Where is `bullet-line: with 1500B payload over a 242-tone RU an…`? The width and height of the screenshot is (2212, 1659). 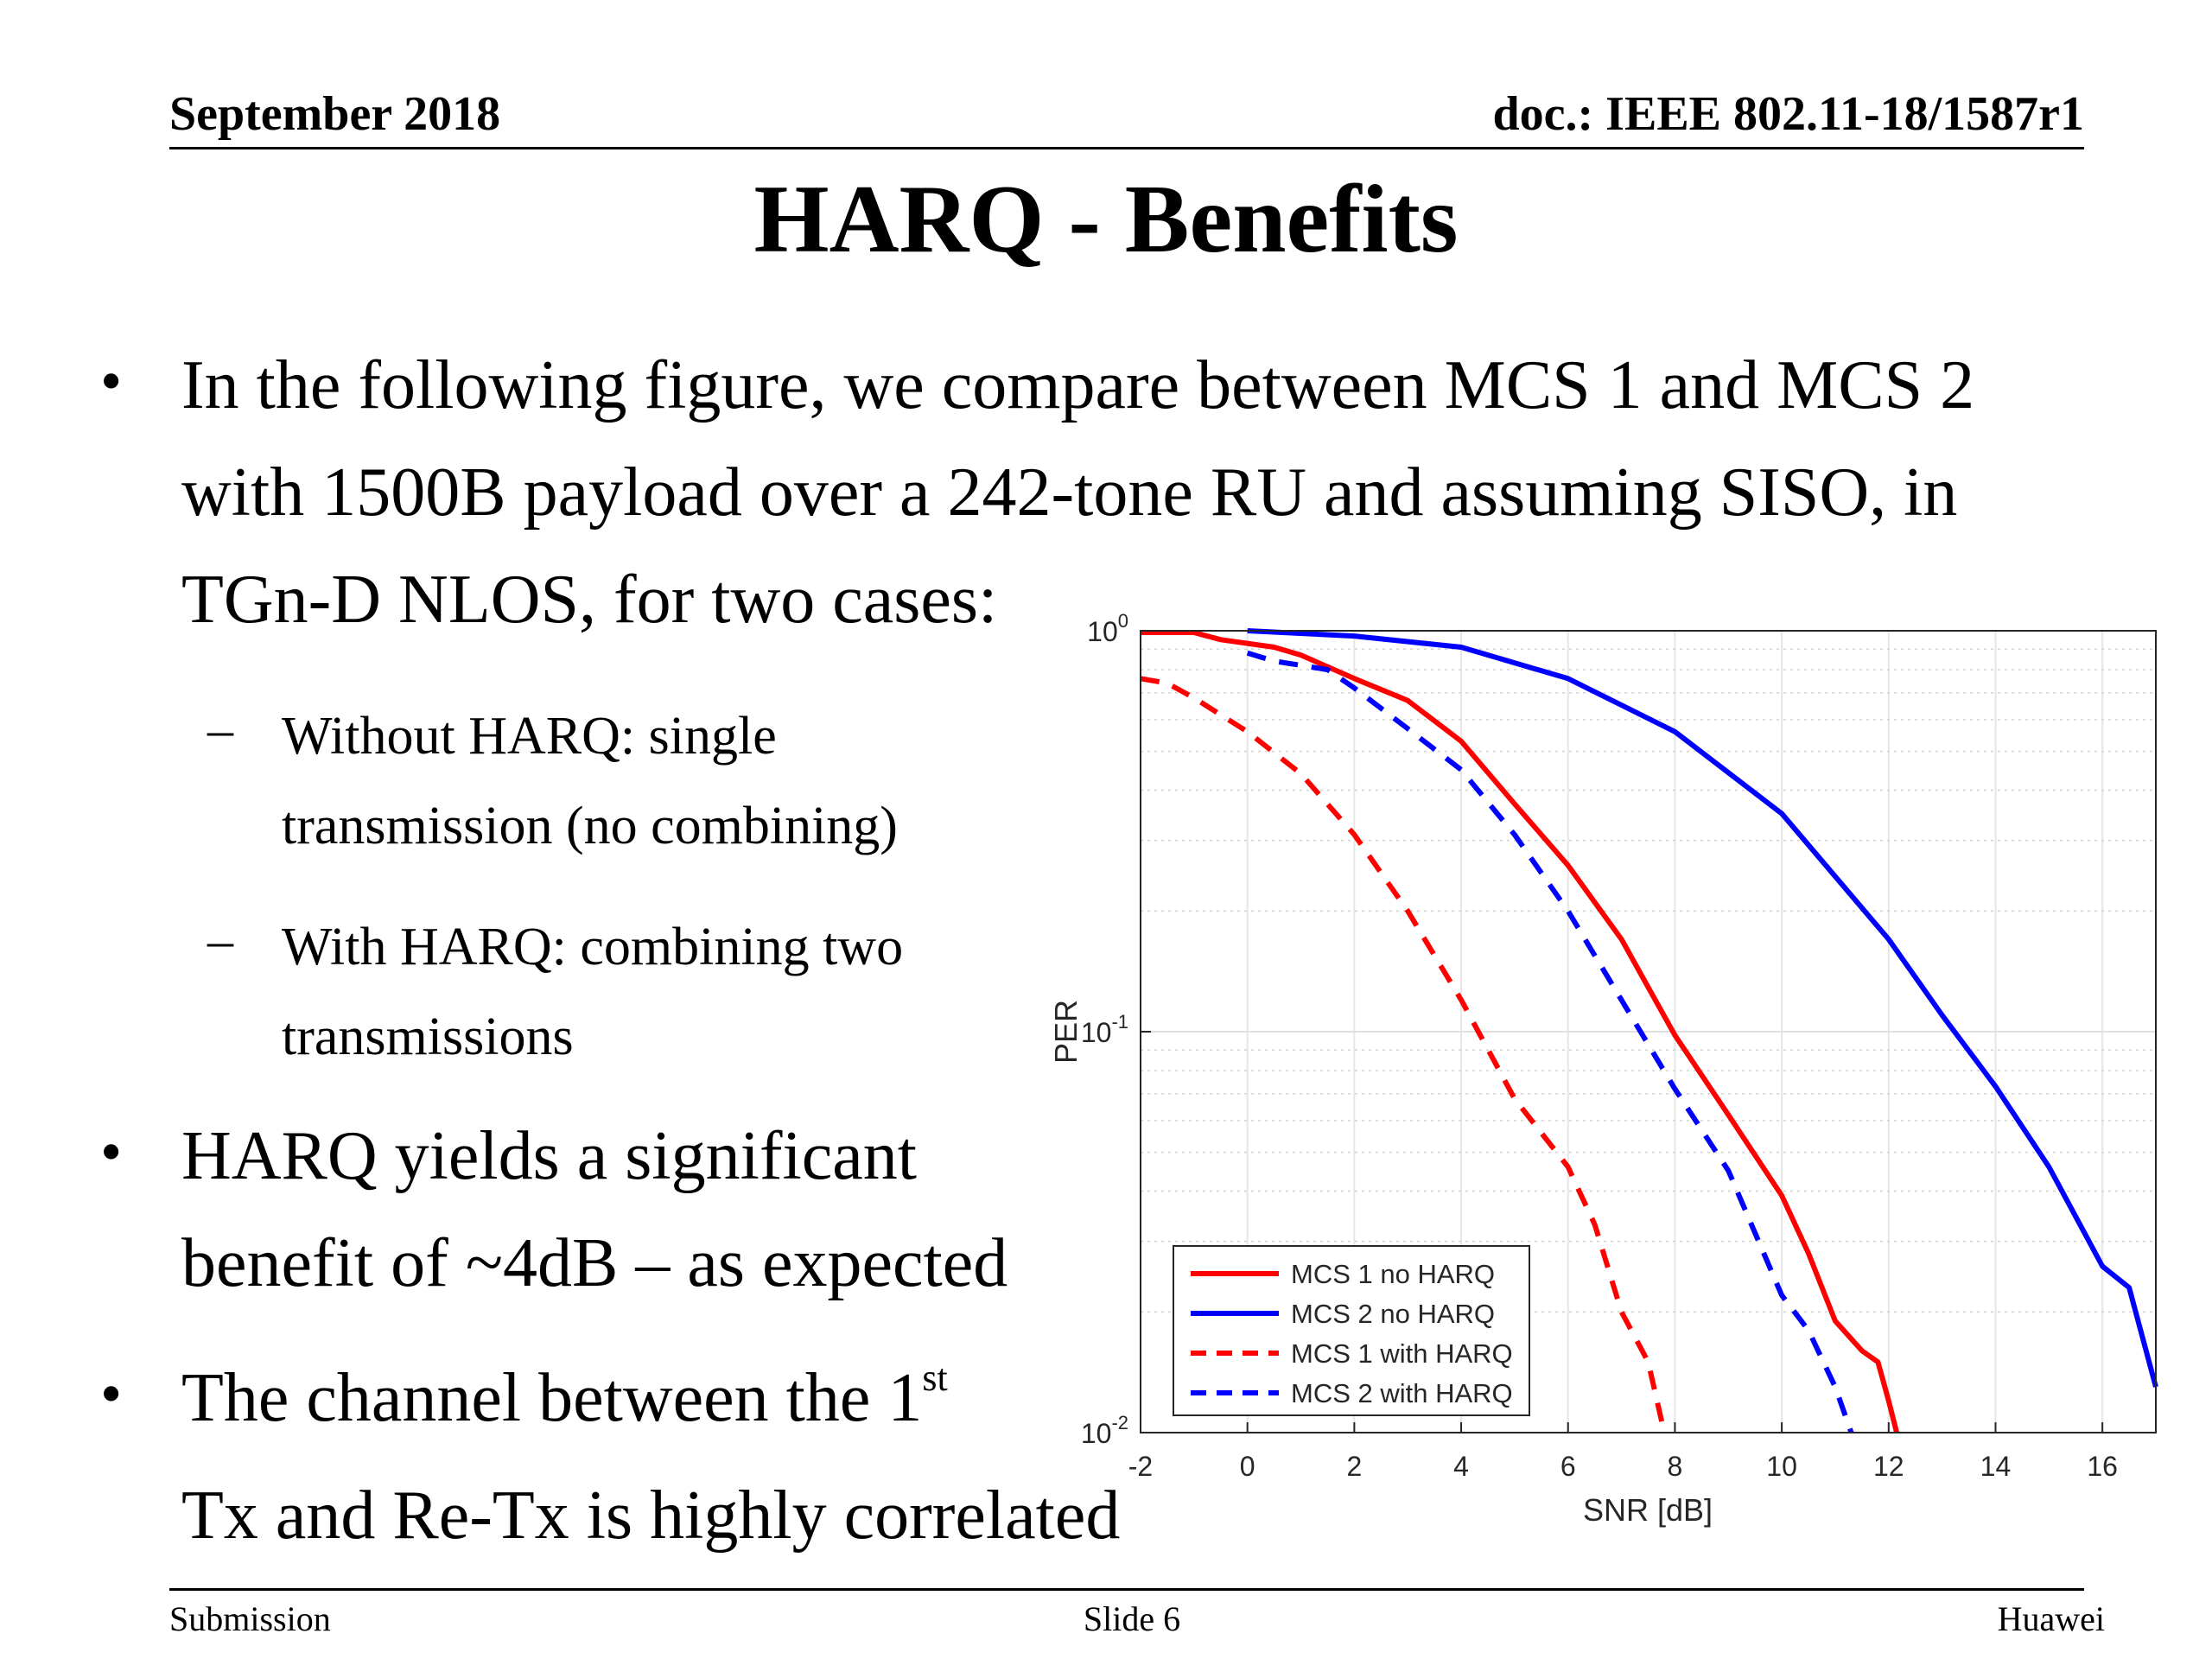 bullet-line: with 1500B payload over a 242-tone RU an… is located at coordinates (1069, 492).